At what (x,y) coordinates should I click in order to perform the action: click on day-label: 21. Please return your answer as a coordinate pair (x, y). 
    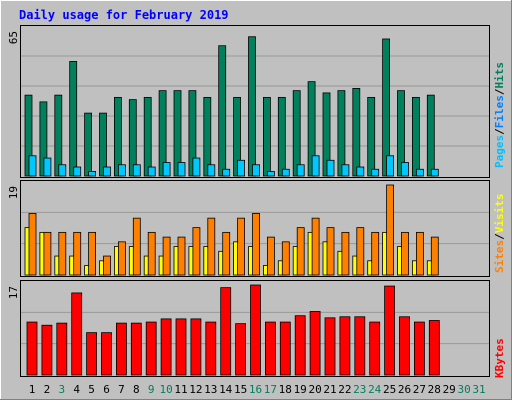
    Looking at the image, I should click on (329, 389).